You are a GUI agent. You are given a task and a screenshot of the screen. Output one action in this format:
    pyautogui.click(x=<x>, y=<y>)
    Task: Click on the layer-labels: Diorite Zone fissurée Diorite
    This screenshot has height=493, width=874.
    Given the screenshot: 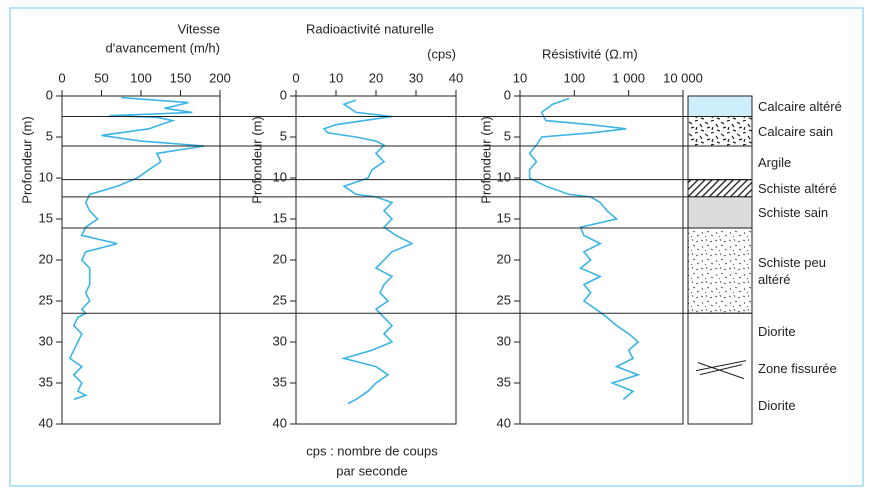 What is the action you would take?
    pyautogui.click(x=808, y=368)
    